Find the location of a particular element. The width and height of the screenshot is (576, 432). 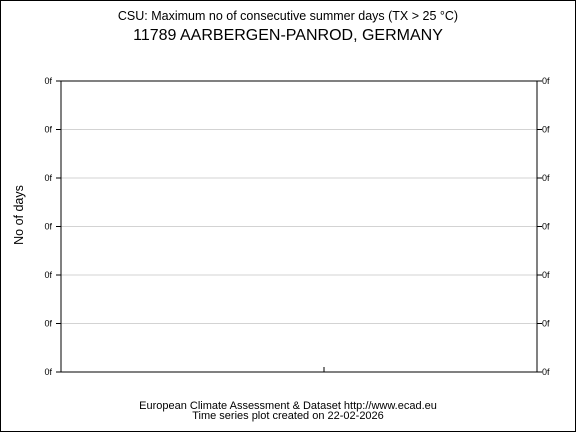

chart-subtitle: 11789 AARBERGEN-PANROD, GERMANY is located at coordinates (288, 35).